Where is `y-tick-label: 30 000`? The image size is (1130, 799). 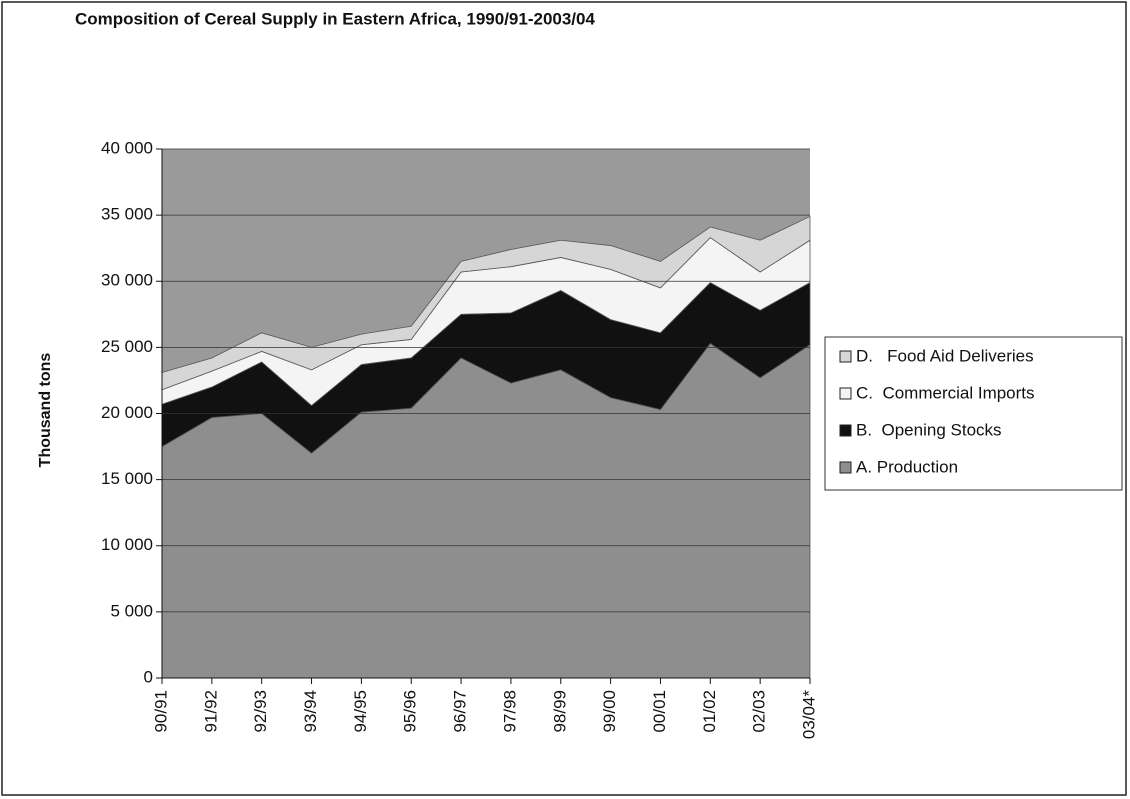
y-tick-label: 30 000 is located at coordinates (127, 280).